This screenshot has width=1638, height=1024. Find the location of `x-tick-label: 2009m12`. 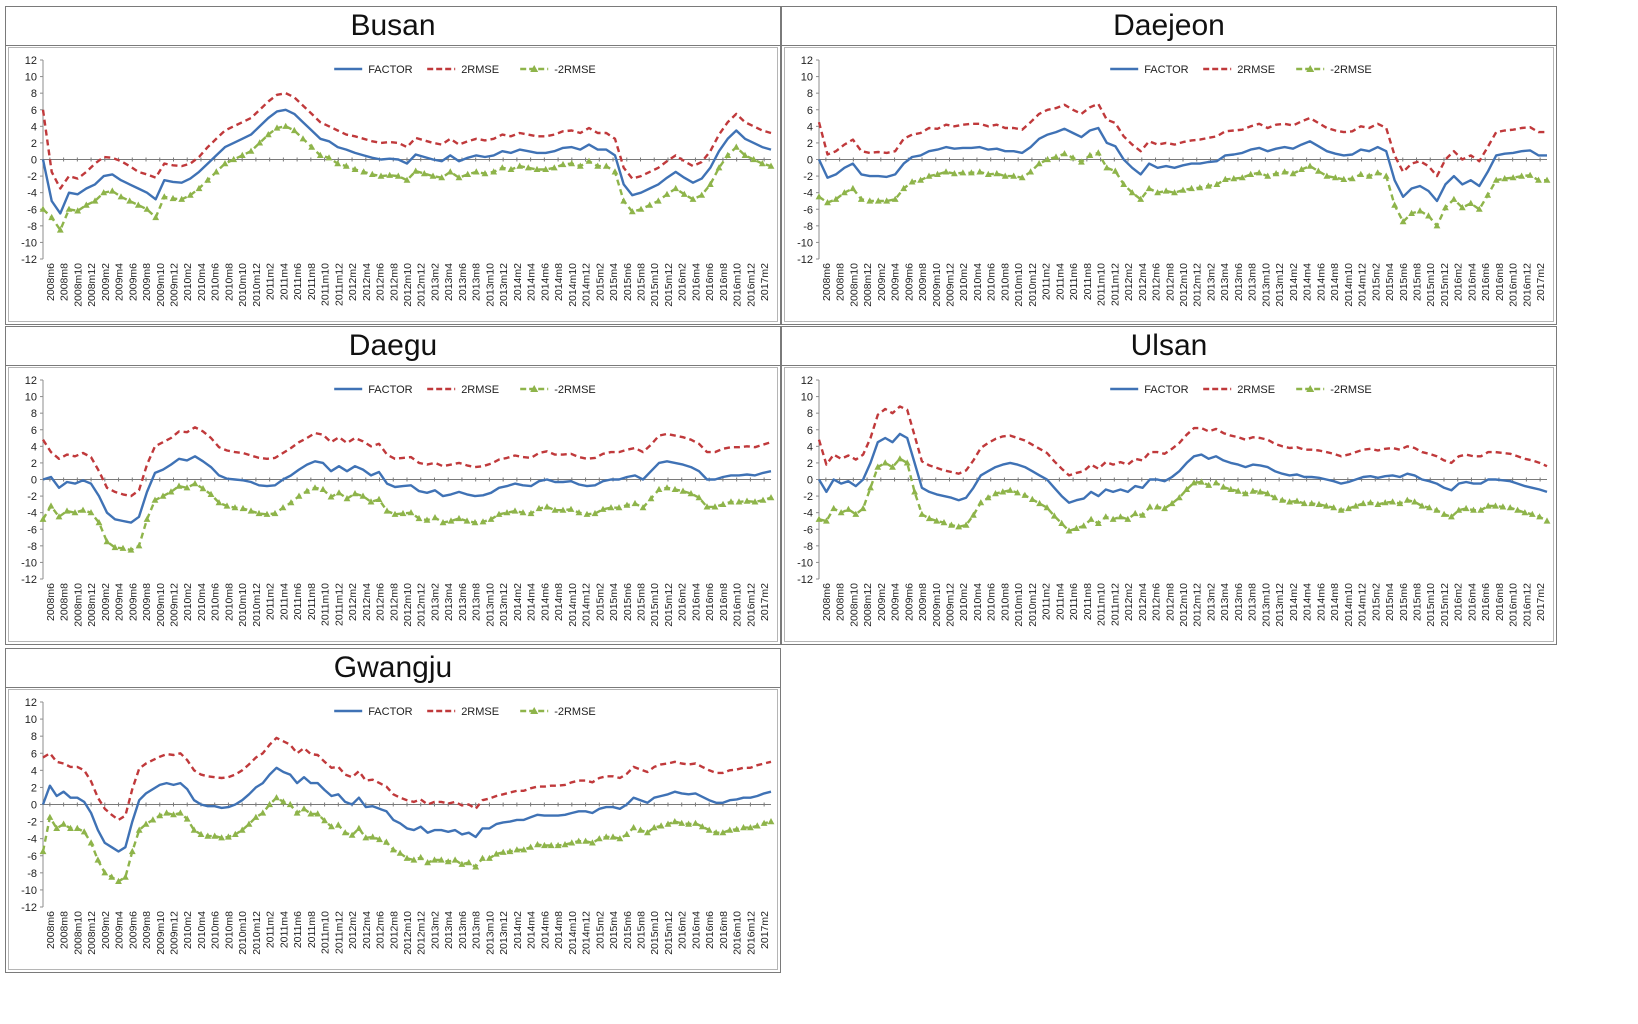

x-tick-label: 2009m12 is located at coordinates (174, 605).